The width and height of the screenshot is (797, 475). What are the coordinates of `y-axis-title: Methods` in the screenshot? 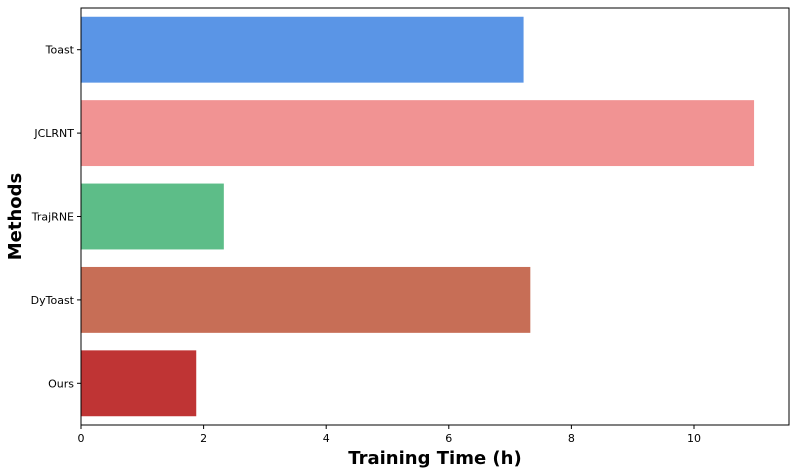 It's located at (15, 217).